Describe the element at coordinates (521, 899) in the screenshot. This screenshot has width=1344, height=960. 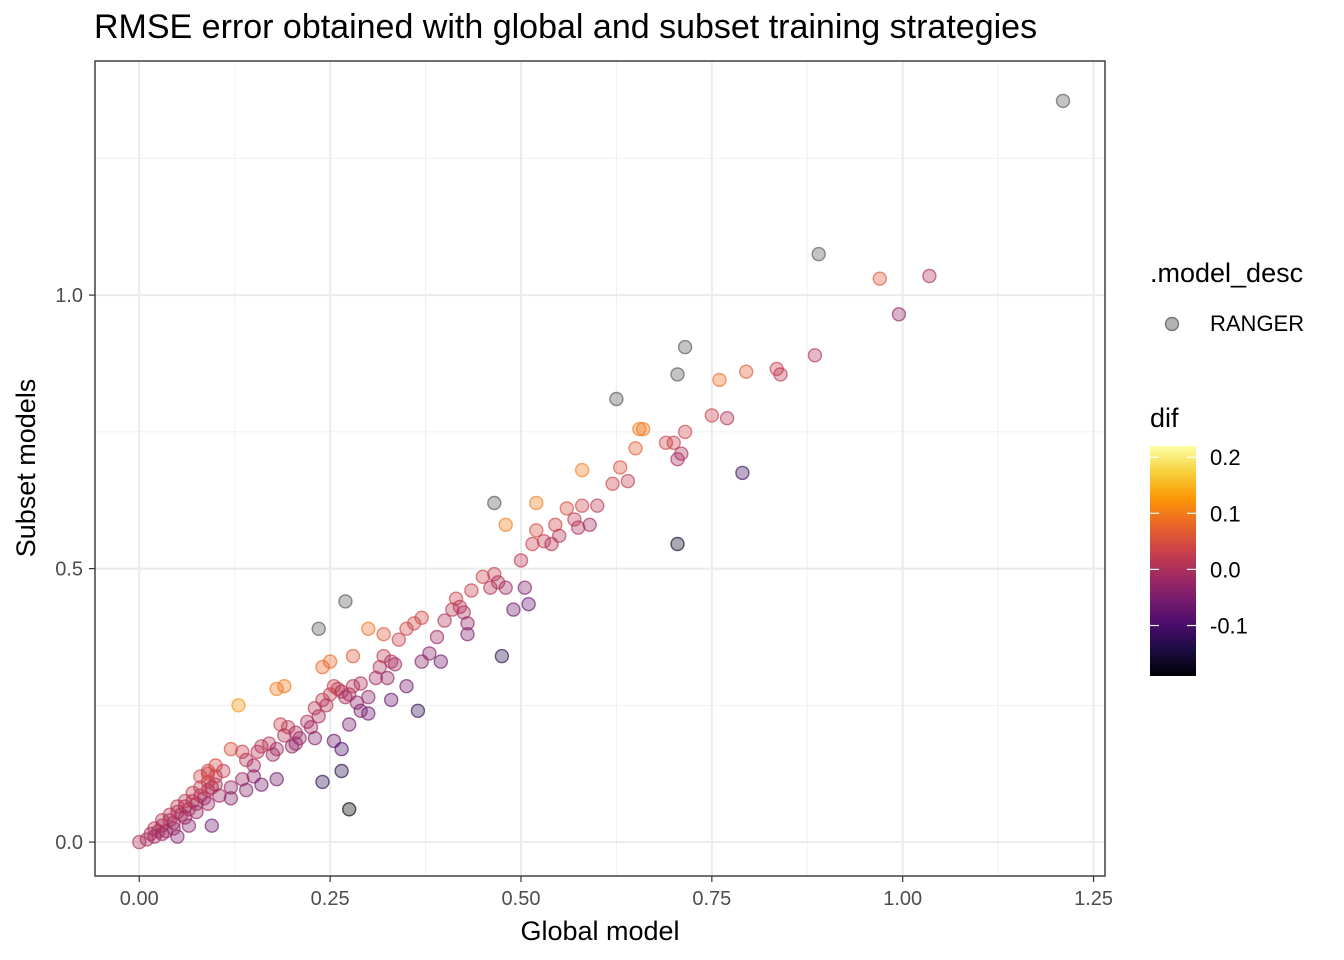
I see `x-tick-label: 0.50` at that location.